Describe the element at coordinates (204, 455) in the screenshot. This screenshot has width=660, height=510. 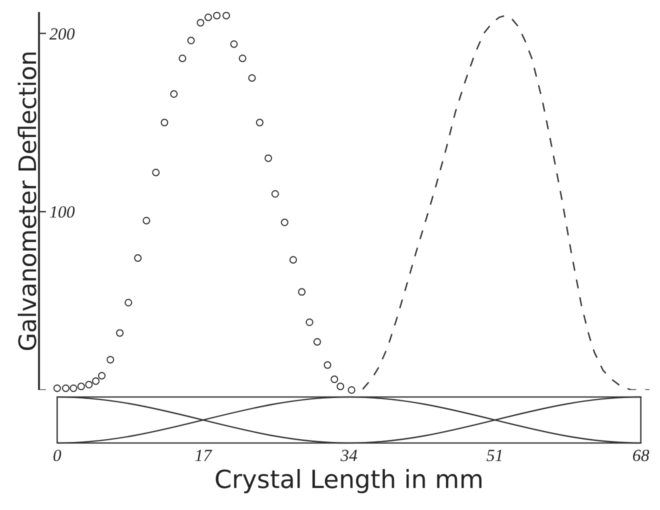
I see `x-tick-label: 17` at that location.